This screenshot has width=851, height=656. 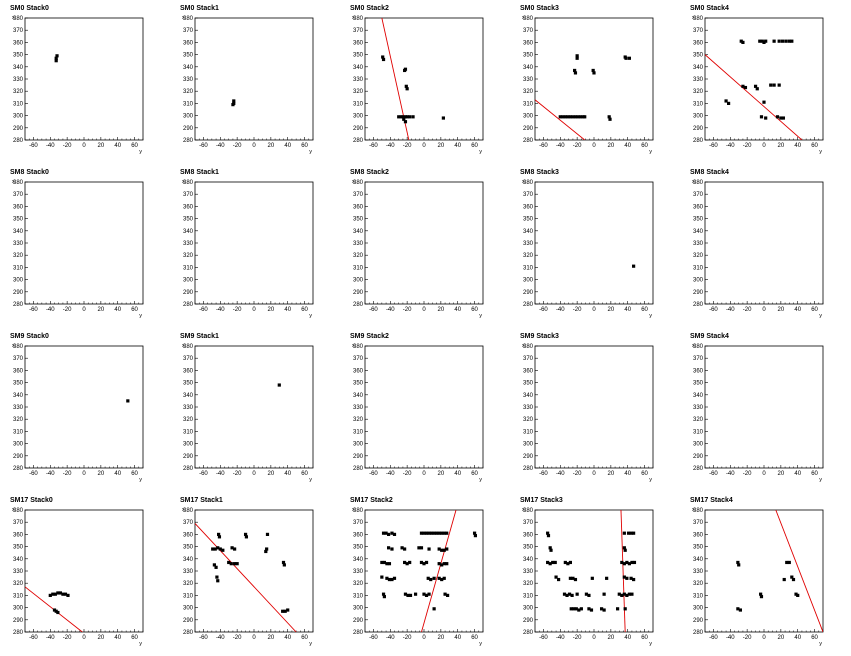 What do you see at coordinates (371, 500) in the screenshot?
I see `panel-title: SM17 Stack2` at bounding box center [371, 500].